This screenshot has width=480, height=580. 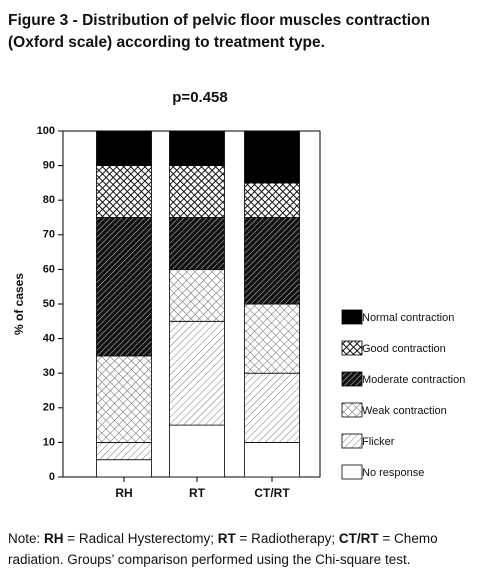 I want to click on y-tick-label: 50, so click(x=49, y=304).